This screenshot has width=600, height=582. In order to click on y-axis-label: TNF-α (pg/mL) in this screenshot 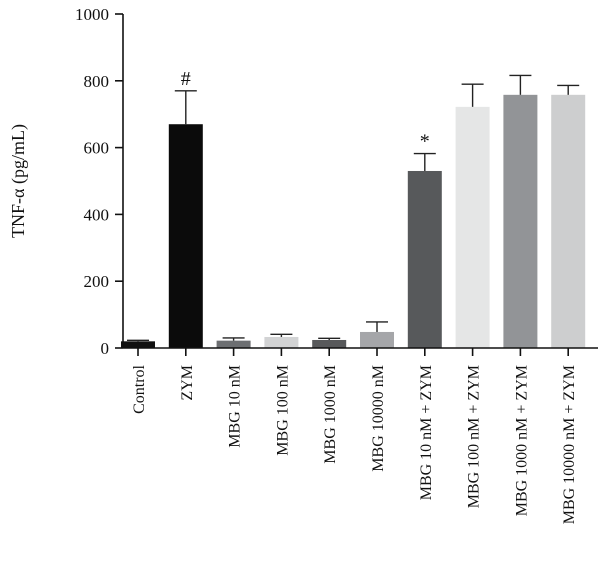, I will do `click(18, 181)`.